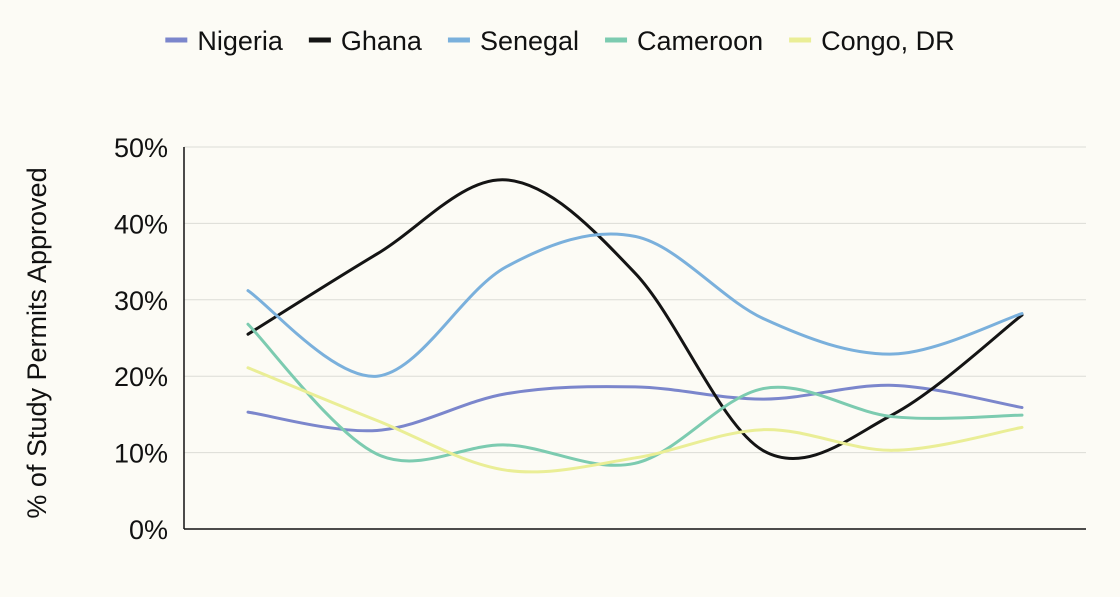 The width and height of the screenshot is (1120, 597). I want to click on y-tick-label: 10%, so click(141, 454).